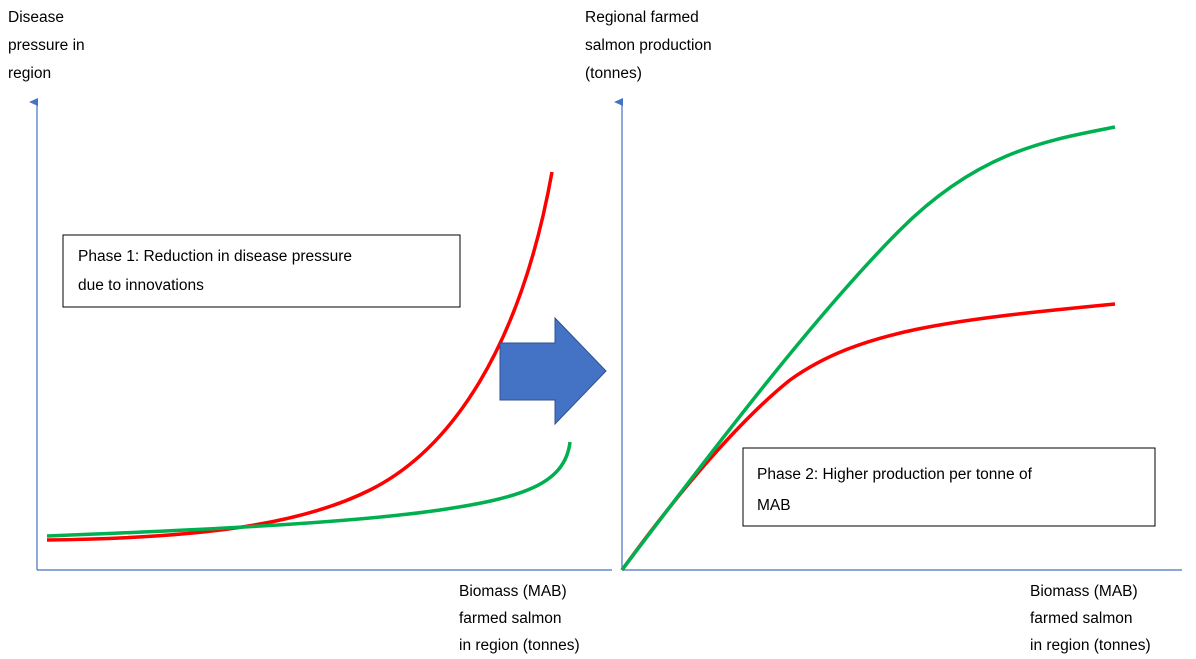 Image resolution: width=1196 pixels, height=659 pixels. I want to click on green-curve, so click(309, 489).